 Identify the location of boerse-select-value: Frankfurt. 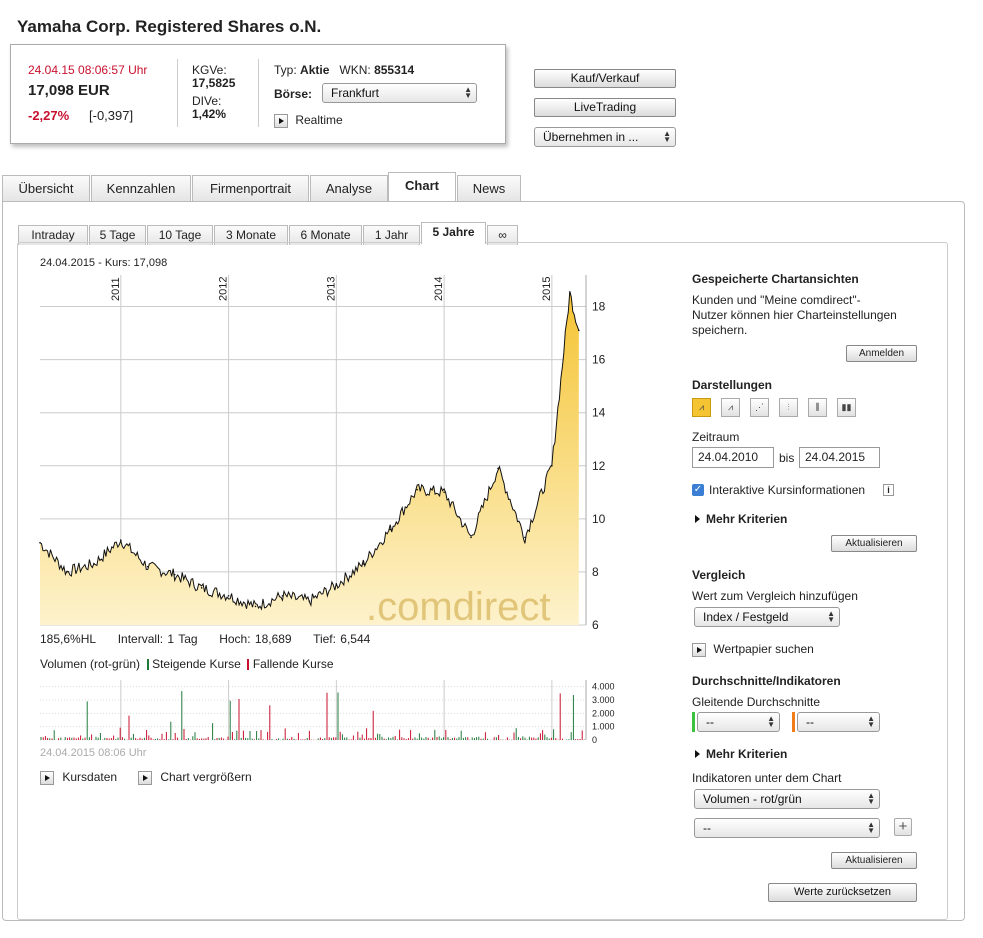
(355, 93).